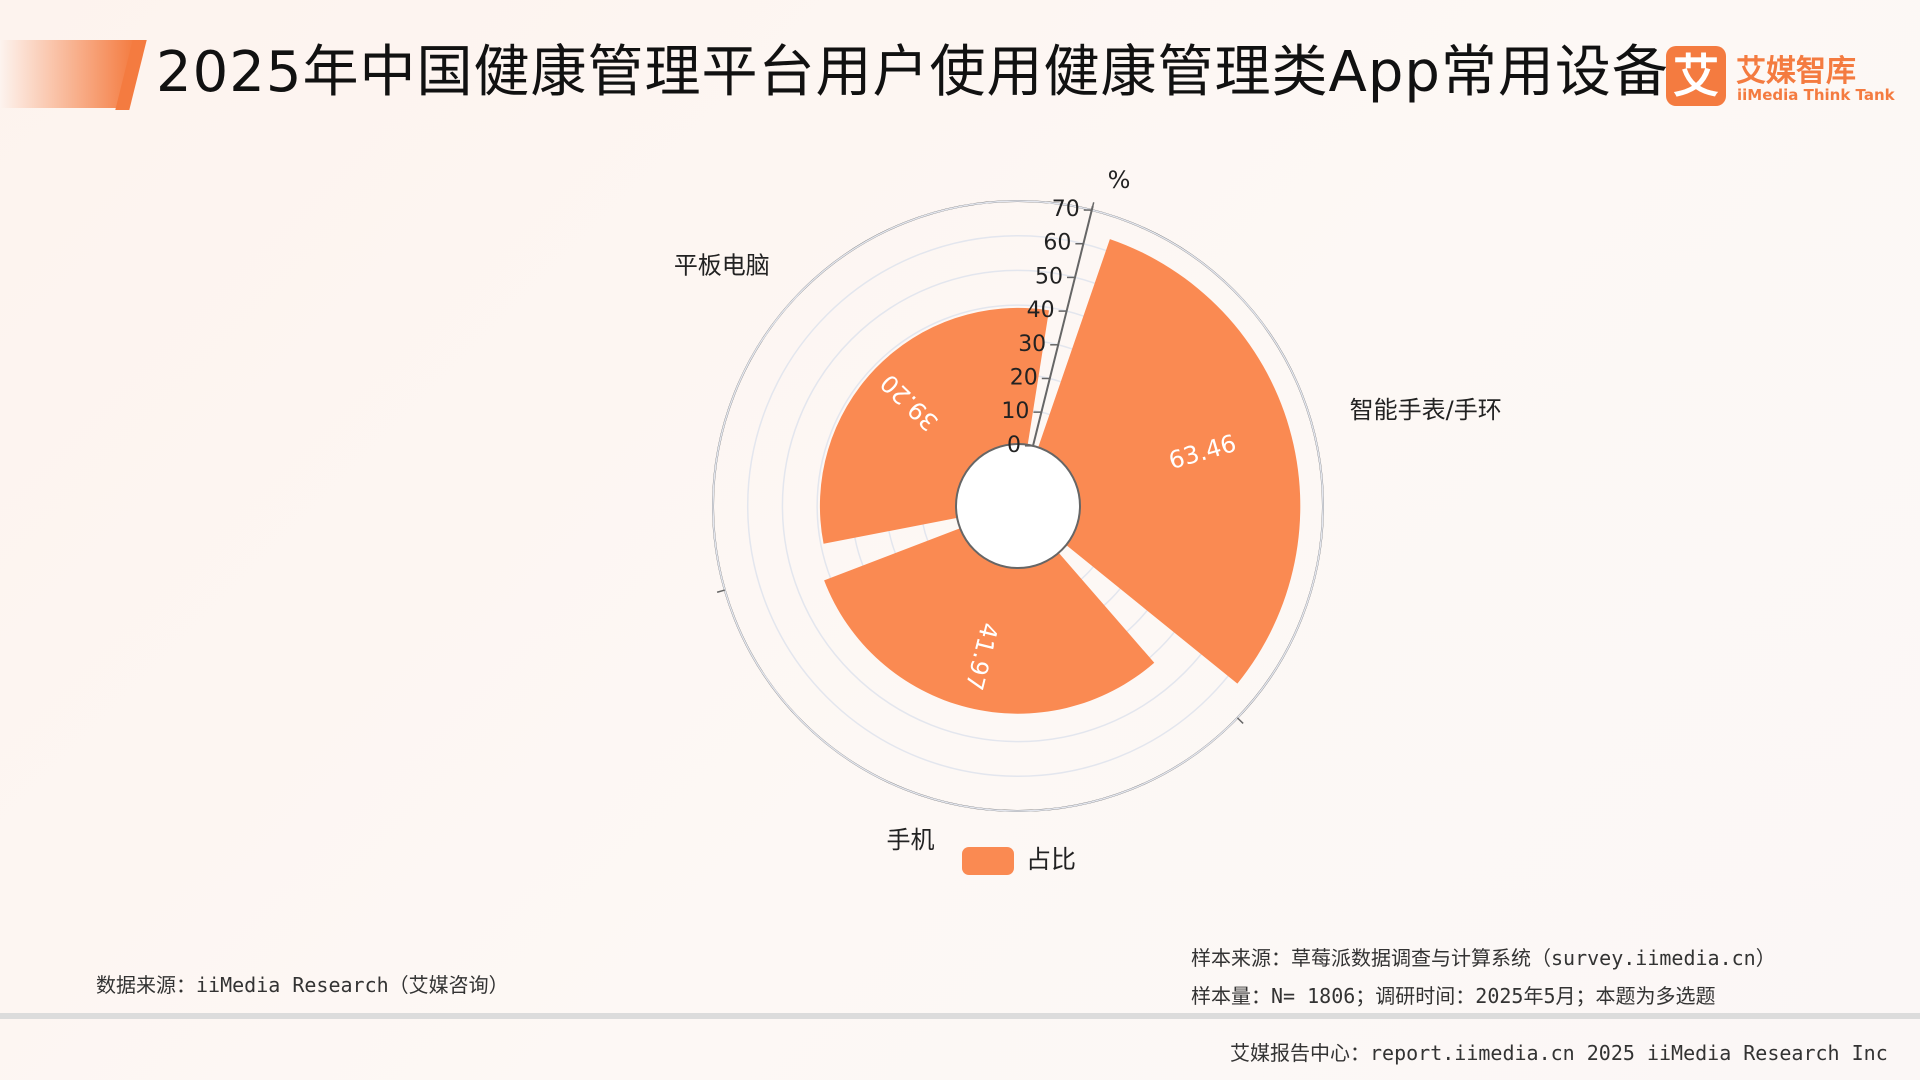  I want to click on sample-size-note: 样本量：N= 1806；调研时间：2025年5月；本题为多选题, so click(1453, 996).